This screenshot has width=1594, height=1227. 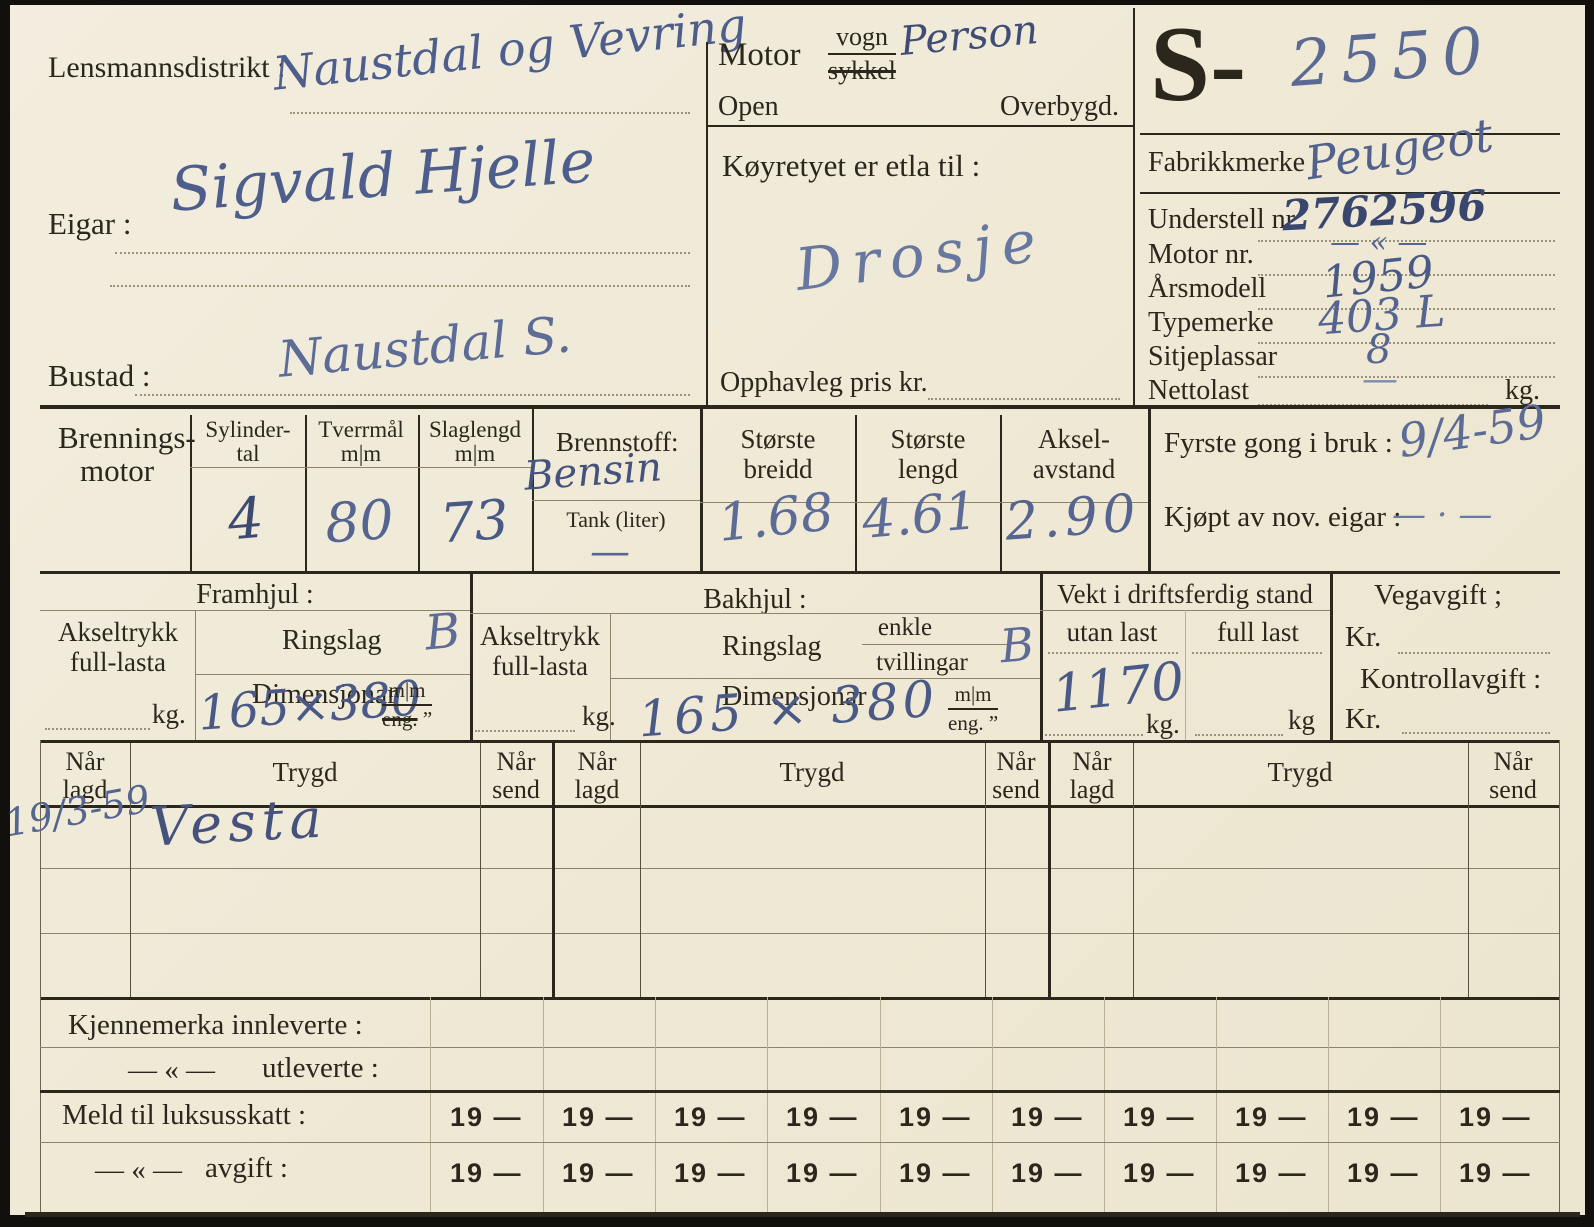 I want to click on col-header-trygd: Trygd, so click(x=812, y=772).